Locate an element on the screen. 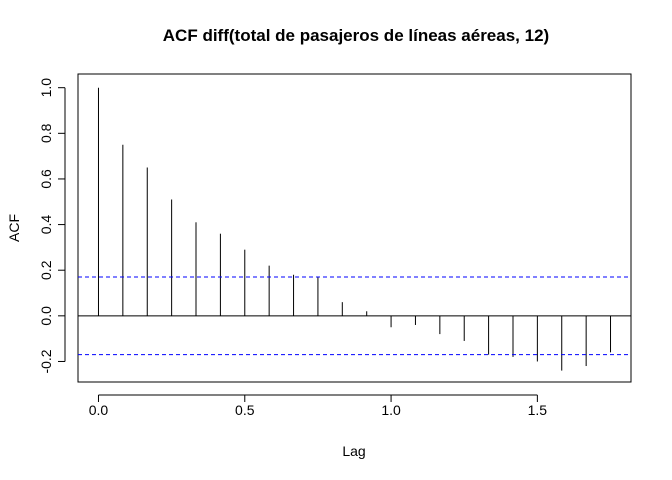 Image resolution: width=672 pixels, height=480 pixels. reference-lines is located at coordinates (354, 316).